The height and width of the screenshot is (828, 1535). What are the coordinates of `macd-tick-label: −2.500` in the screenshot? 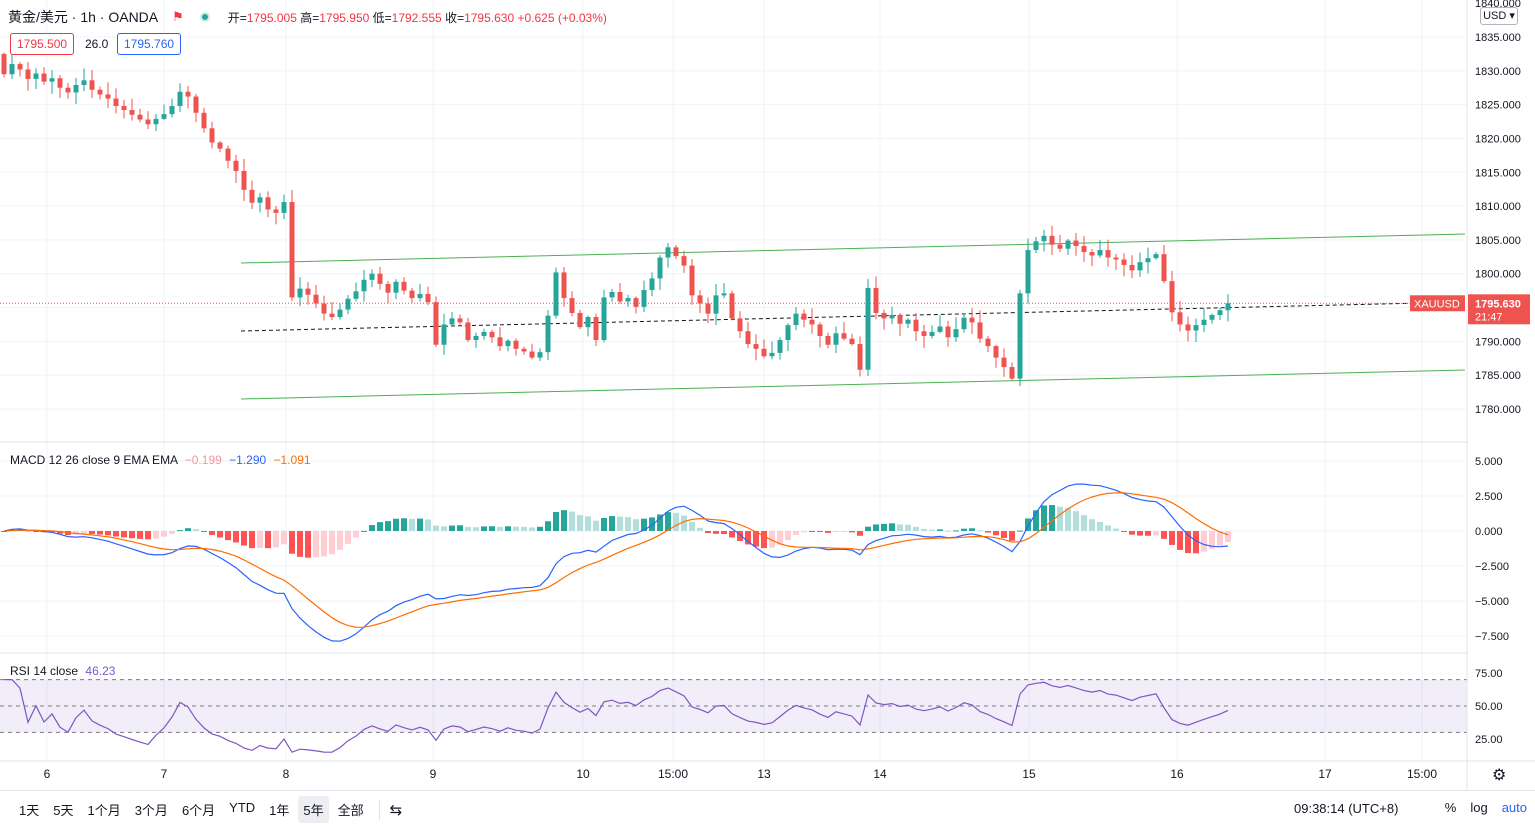 It's located at (1492, 567).